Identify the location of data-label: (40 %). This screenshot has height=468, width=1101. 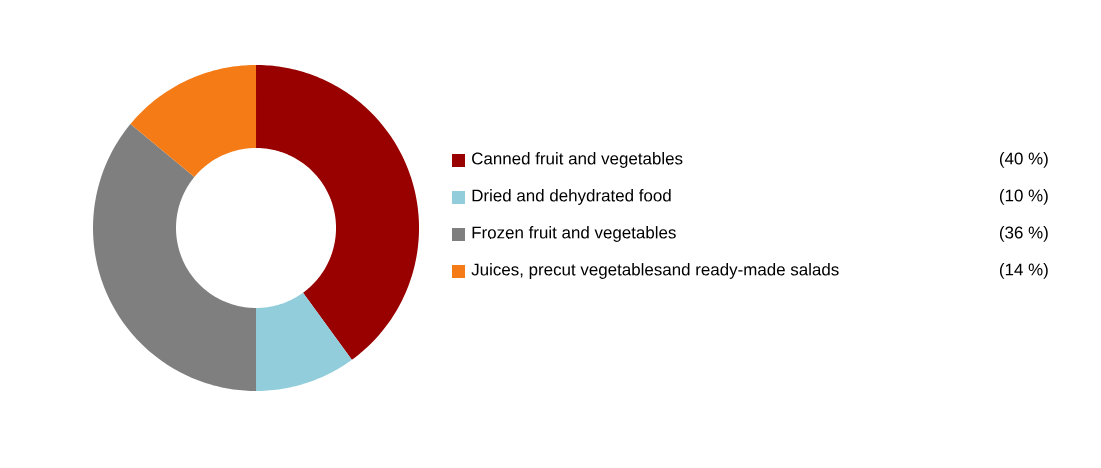
(1023, 160).